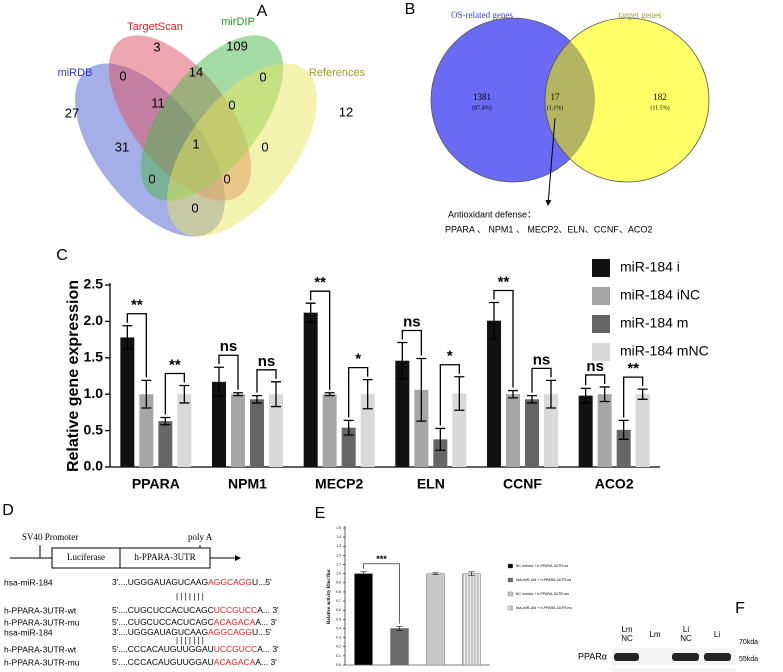  Describe the element at coordinates (190, 596) in the screenshot. I see `pairing: | | | | | | |` at that location.